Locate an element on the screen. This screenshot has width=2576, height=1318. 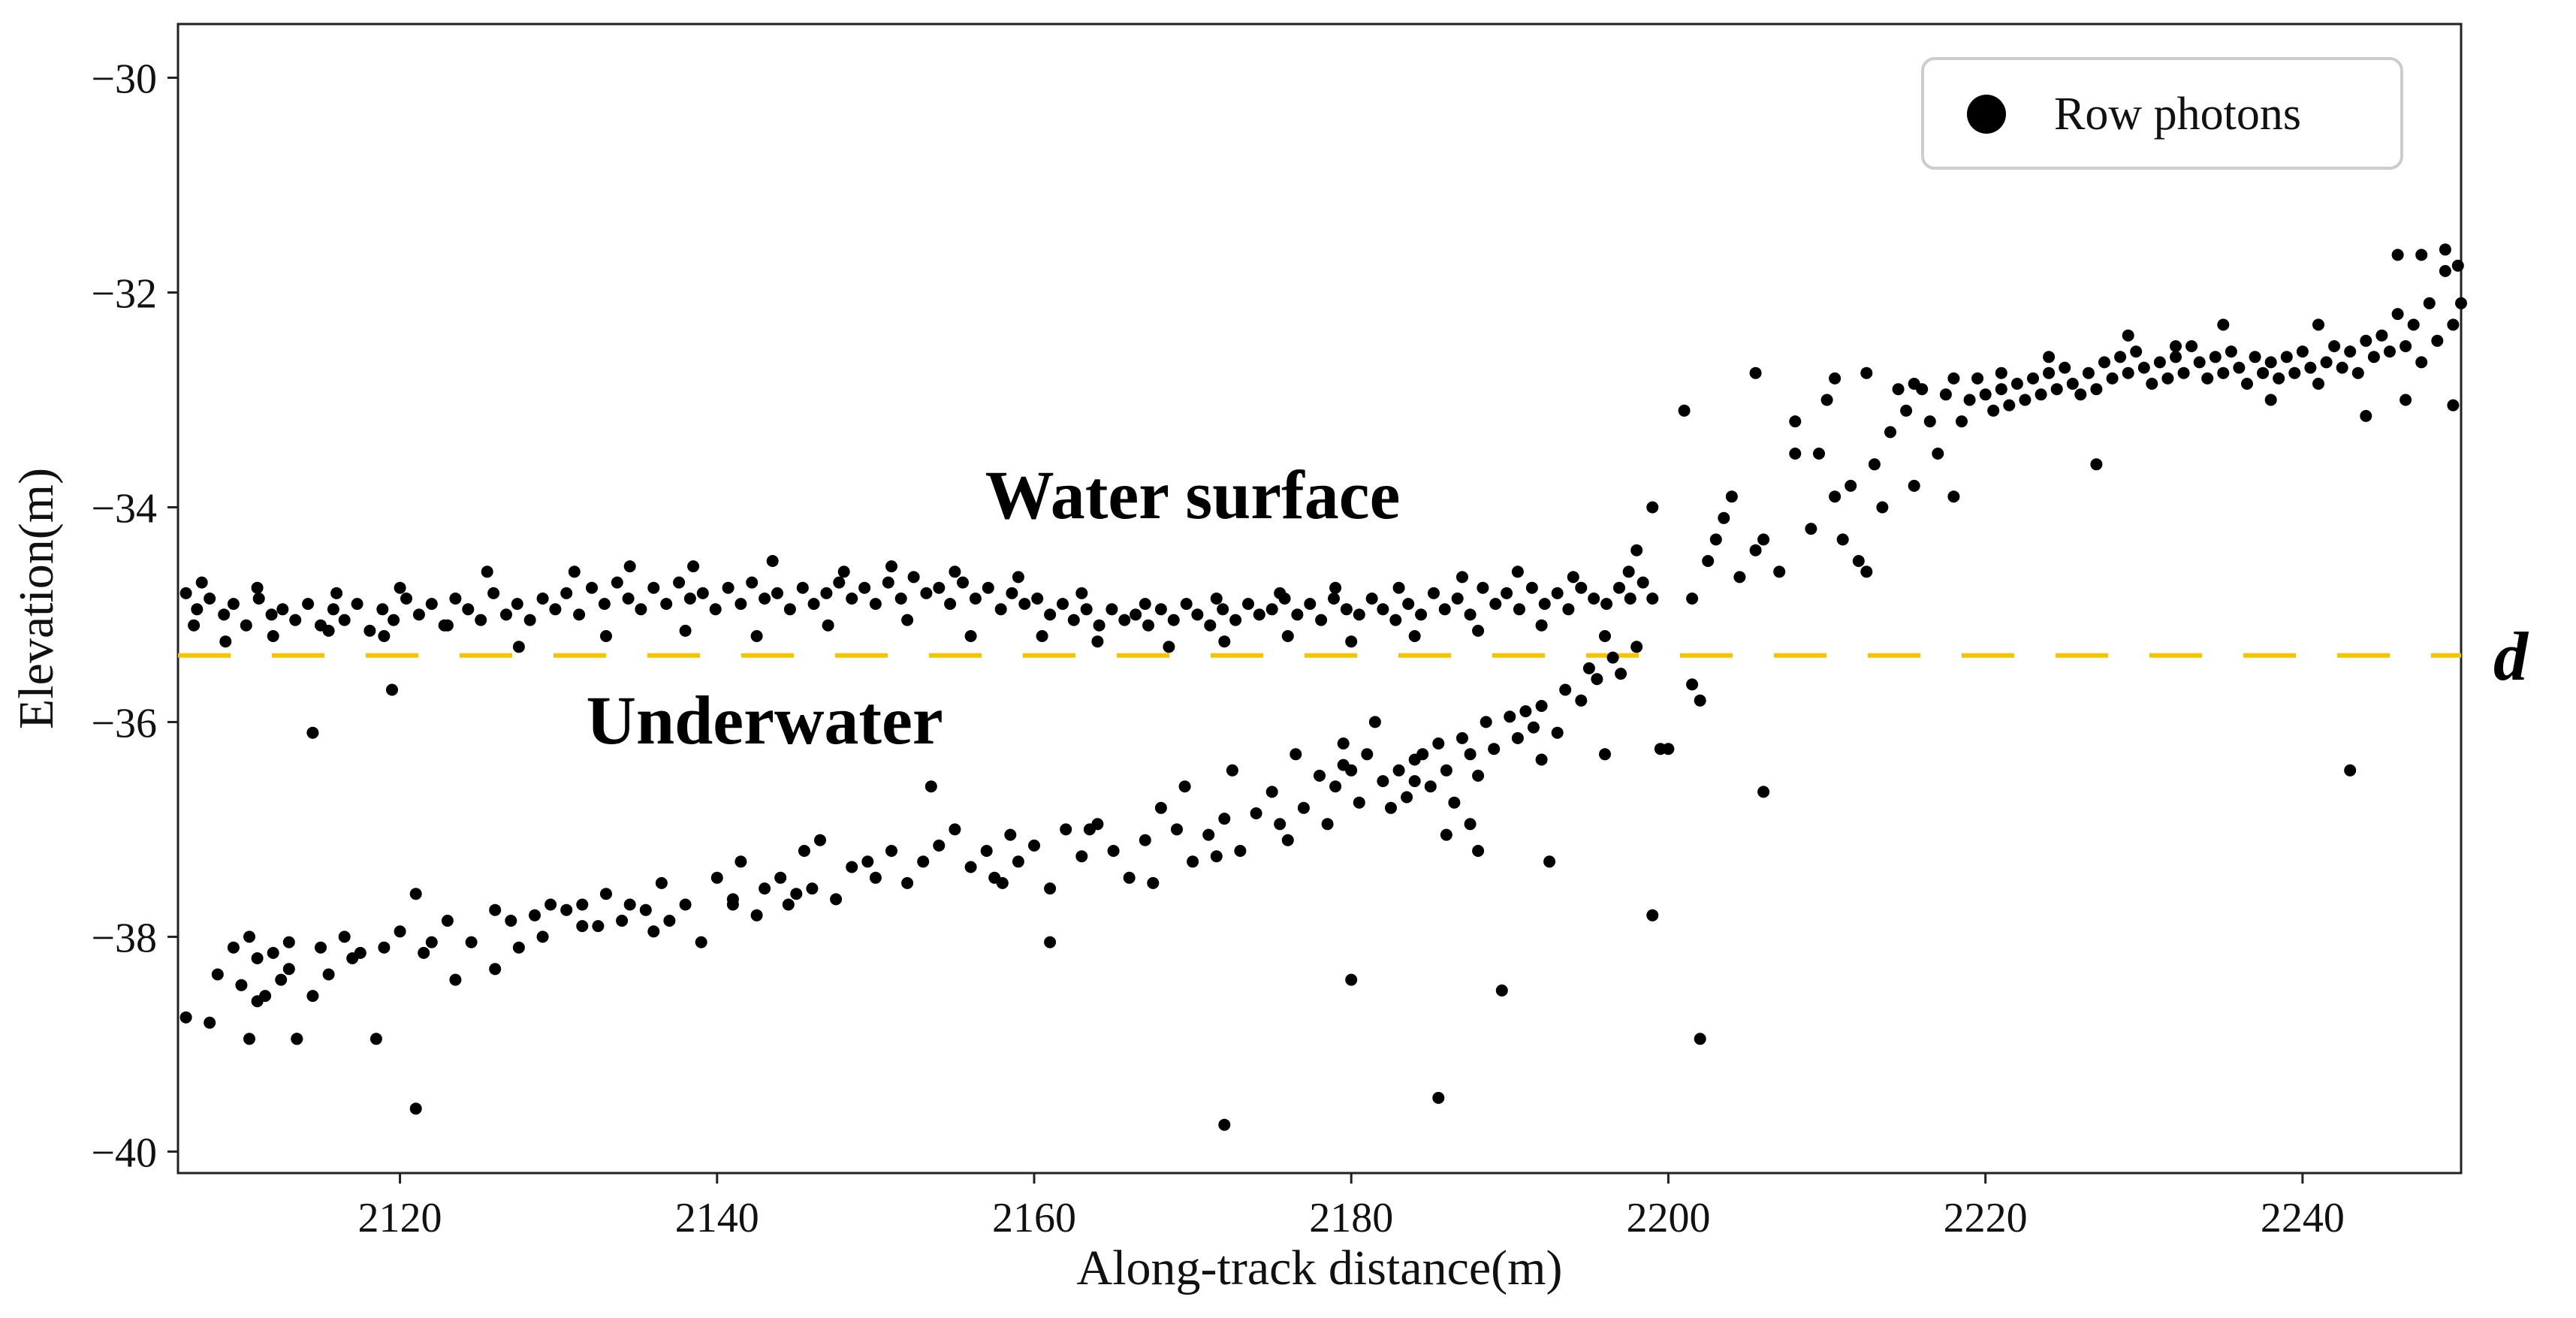
x-tick-label: 2240 is located at coordinates (2303, 1218).